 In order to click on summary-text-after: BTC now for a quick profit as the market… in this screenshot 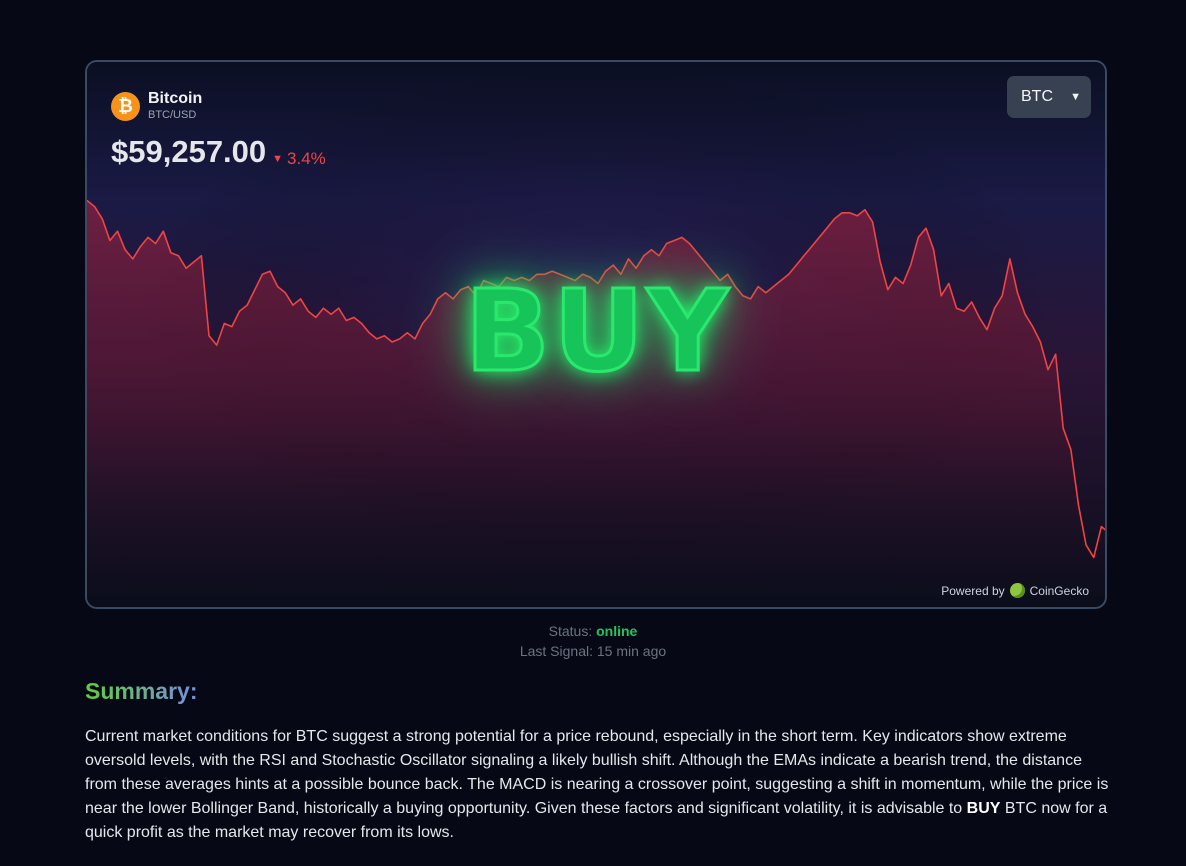, I will do `click(596, 820)`.